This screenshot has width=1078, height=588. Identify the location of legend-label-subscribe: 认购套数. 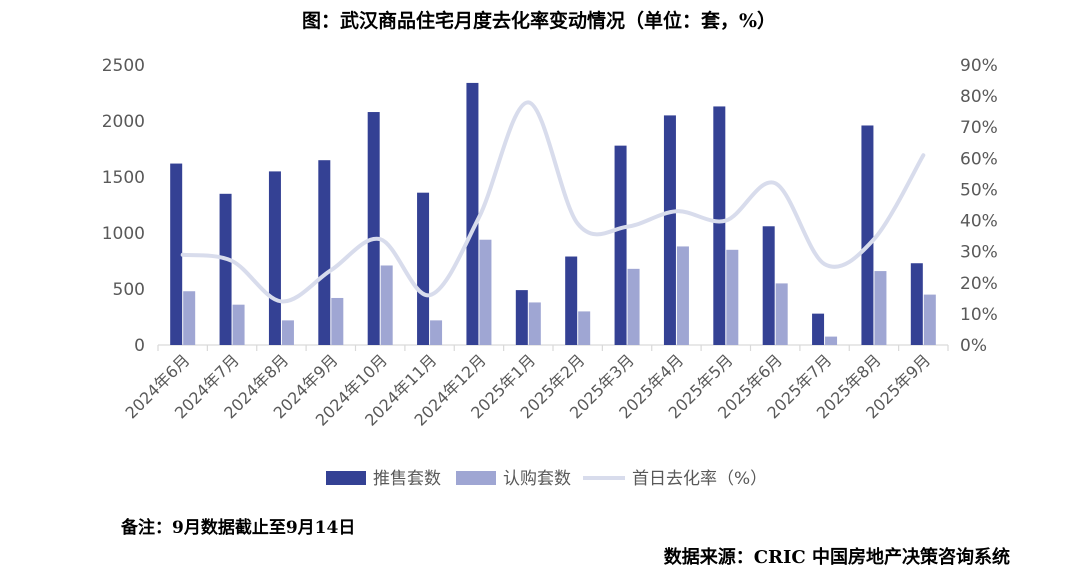
(537, 479).